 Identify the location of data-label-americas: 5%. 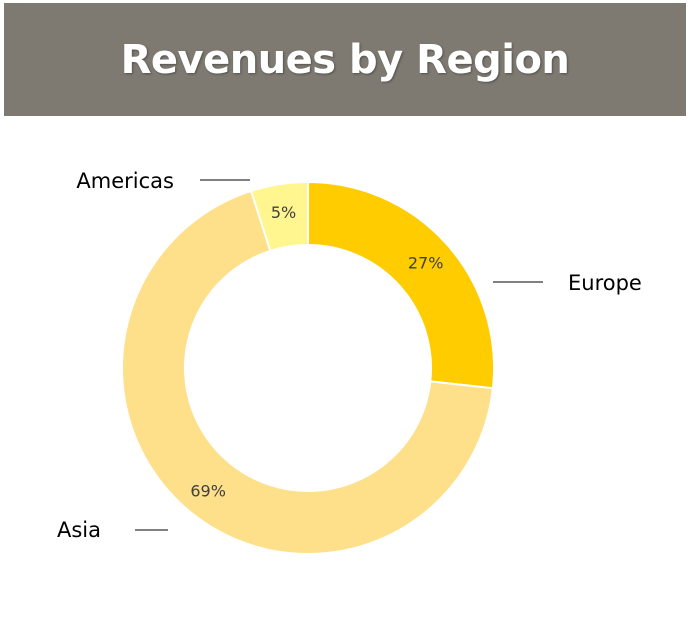
(283, 212).